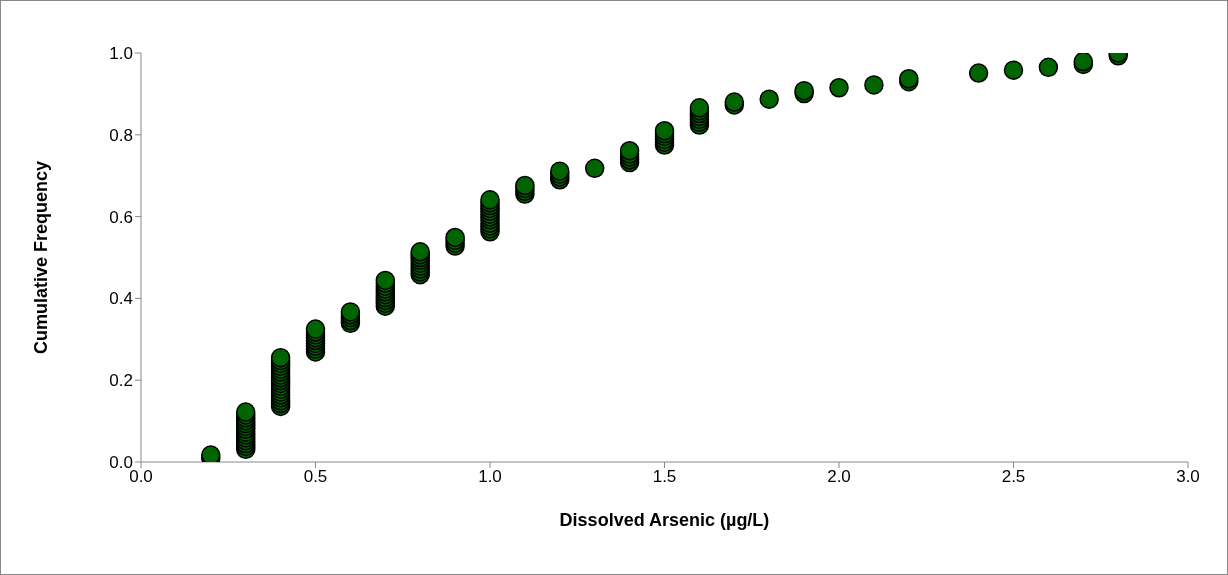  Describe the element at coordinates (121, 381) in the screenshot. I see `y-tick-label: 0.2` at that location.